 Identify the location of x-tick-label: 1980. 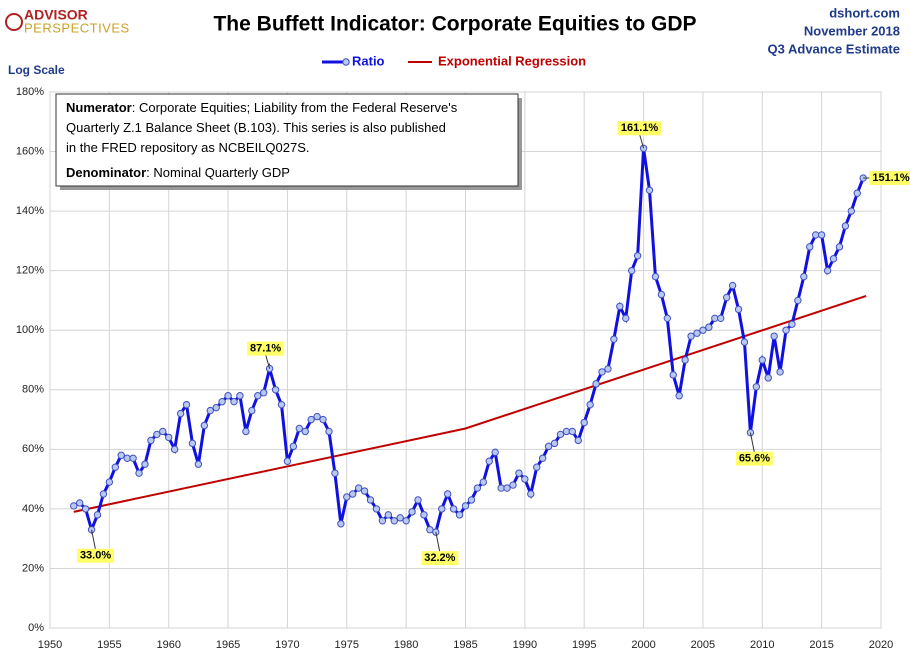
(406, 645).